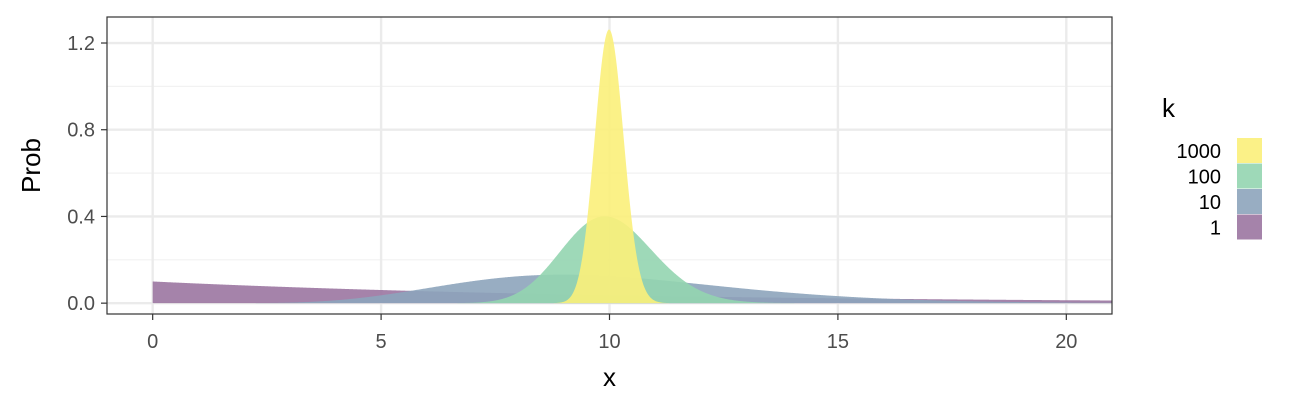 The width and height of the screenshot is (1296, 410). I want to click on legend: k 1000 100 10 1, so click(1212, 166).